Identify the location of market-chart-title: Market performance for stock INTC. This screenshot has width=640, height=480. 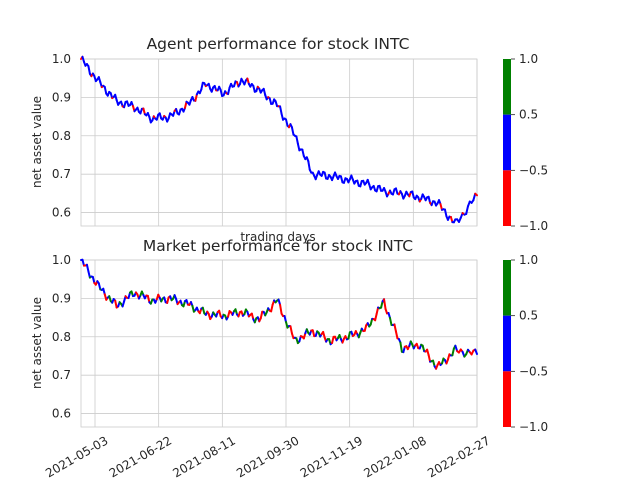
(278, 246).